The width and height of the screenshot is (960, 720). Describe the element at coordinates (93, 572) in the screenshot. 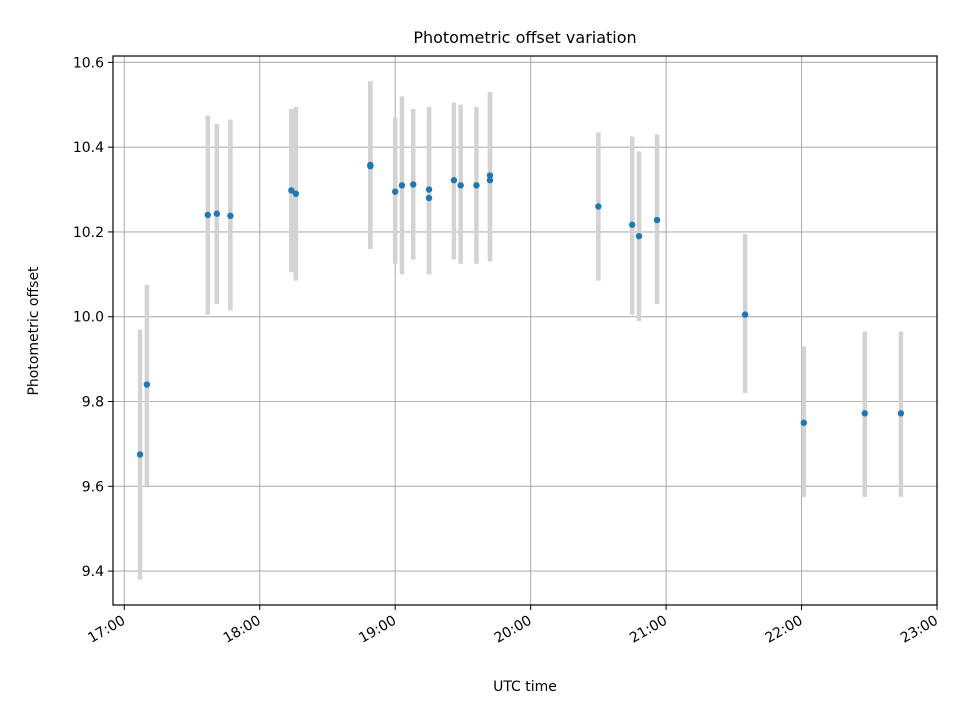

I see `y-tick-label: 9.4` at that location.